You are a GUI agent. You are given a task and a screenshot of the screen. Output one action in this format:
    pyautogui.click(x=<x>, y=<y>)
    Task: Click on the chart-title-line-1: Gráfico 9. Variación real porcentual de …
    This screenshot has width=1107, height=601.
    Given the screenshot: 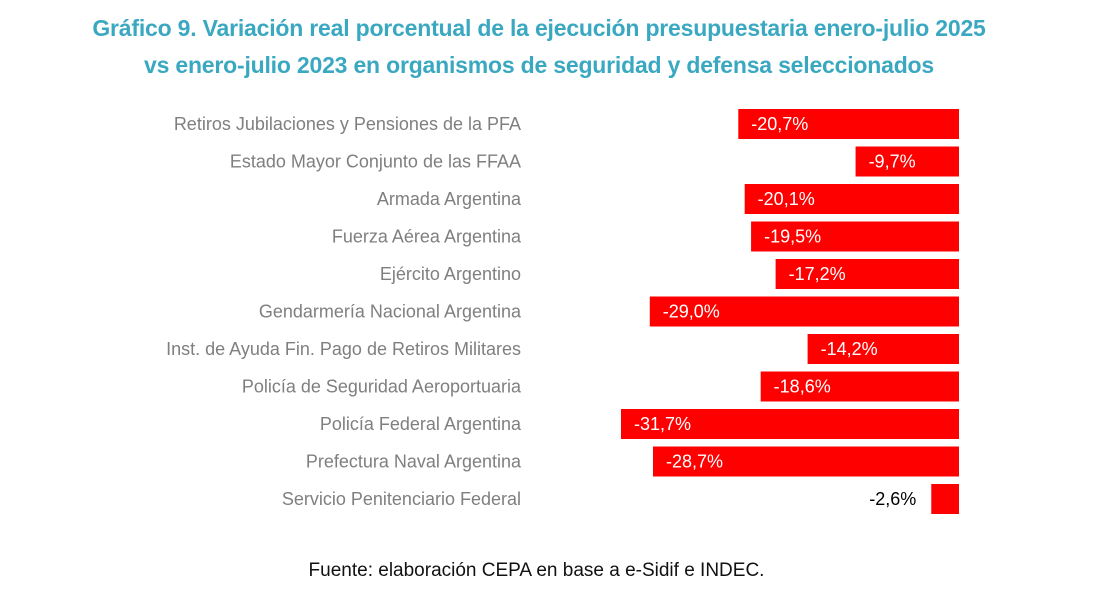 What is the action you would take?
    pyautogui.click(x=539, y=28)
    